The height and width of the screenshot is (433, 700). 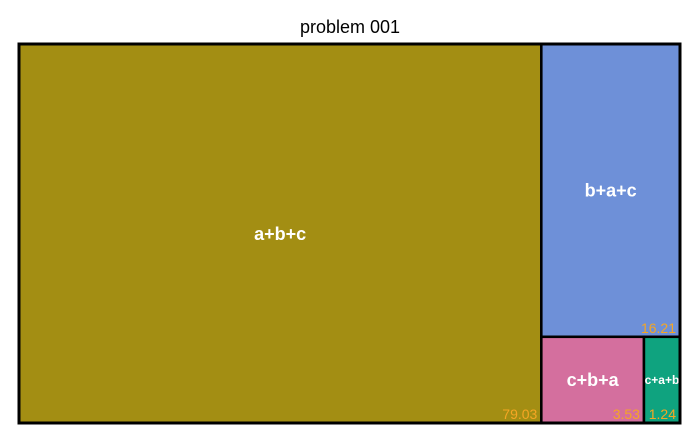 I want to click on tile-value-a-b-c: 79.03, so click(x=519, y=414).